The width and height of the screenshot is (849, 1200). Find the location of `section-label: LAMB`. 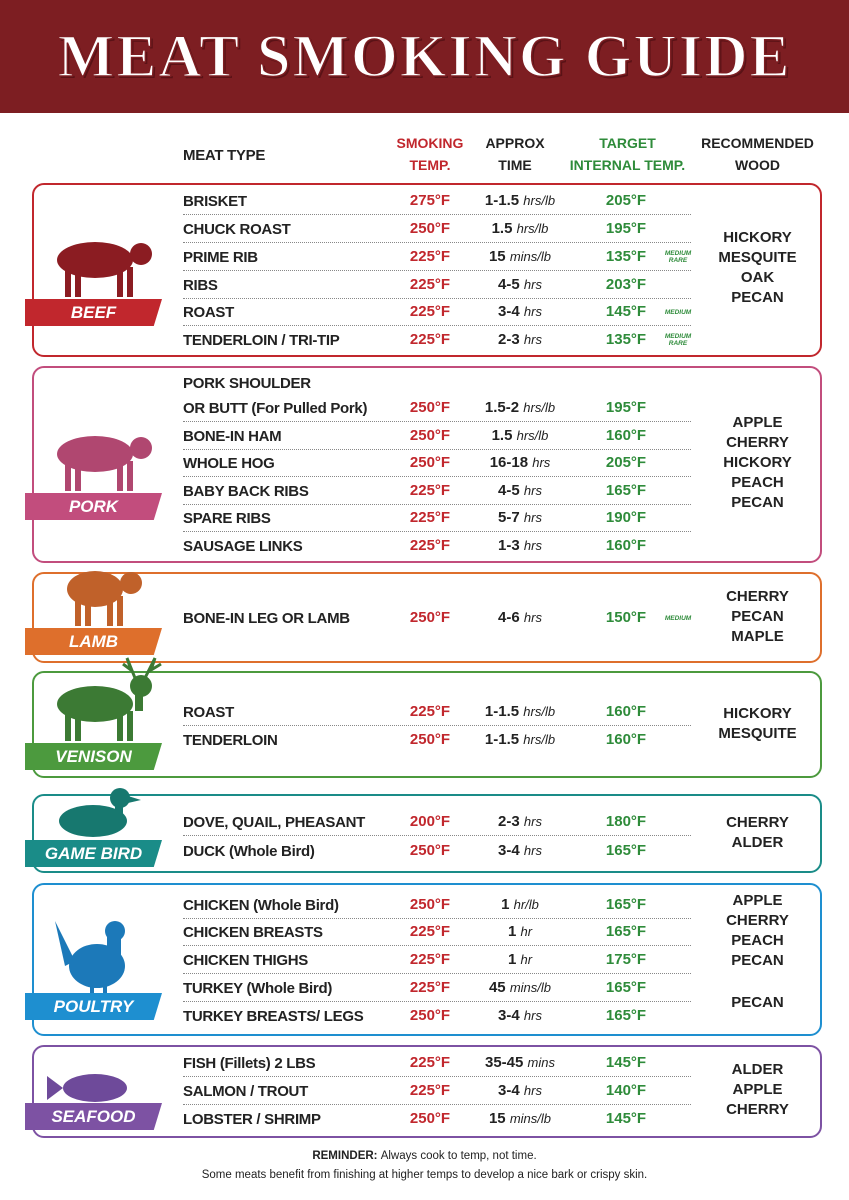

section-label: LAMB is located at coordinates (93, 641).